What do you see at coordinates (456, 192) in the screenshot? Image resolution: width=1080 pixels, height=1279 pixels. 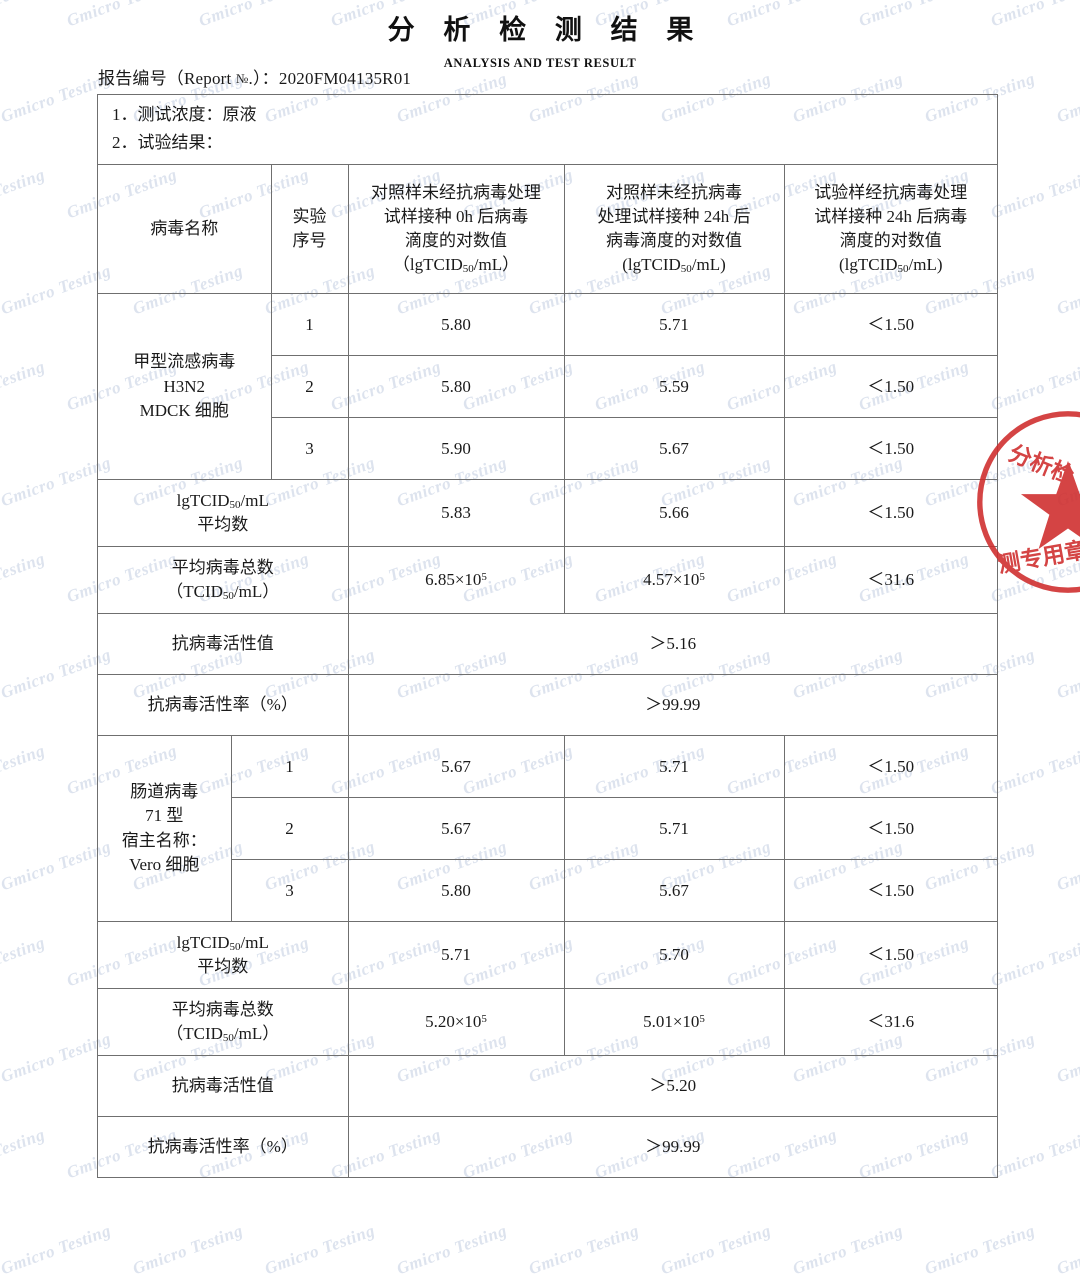 I see `header-control-0h-line1: 对照样未经抗病毒处理` at bounding box center [456, 192].